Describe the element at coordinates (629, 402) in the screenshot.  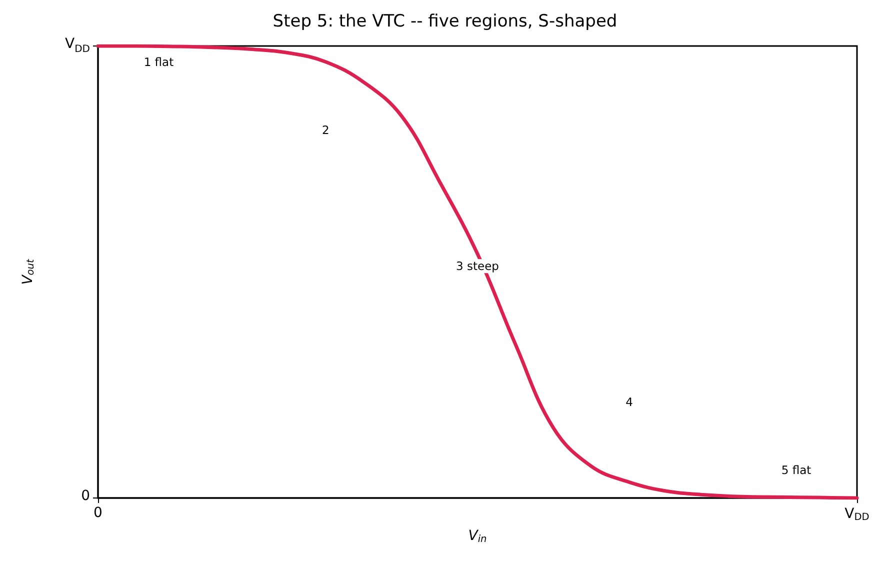
I see `annotation: 4` at that location.